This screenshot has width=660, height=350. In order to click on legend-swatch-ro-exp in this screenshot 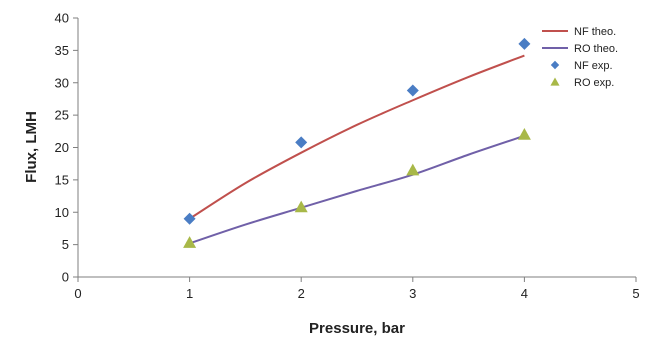, I will do `click(555, 81)`.